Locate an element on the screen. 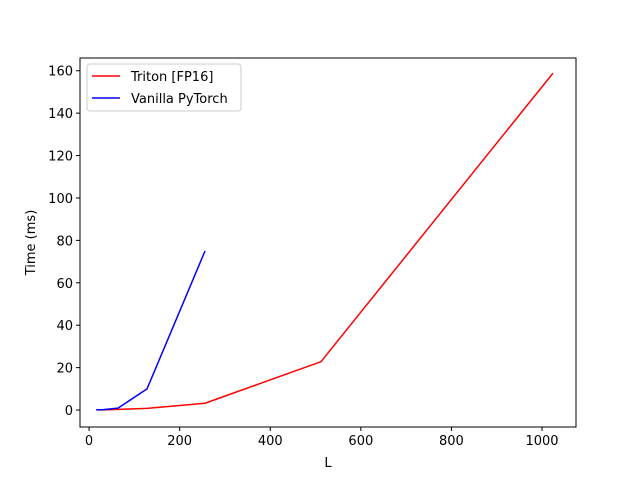 The image size is (640, 480). x-tick-label: 800 is located at coordinates (451, 441).